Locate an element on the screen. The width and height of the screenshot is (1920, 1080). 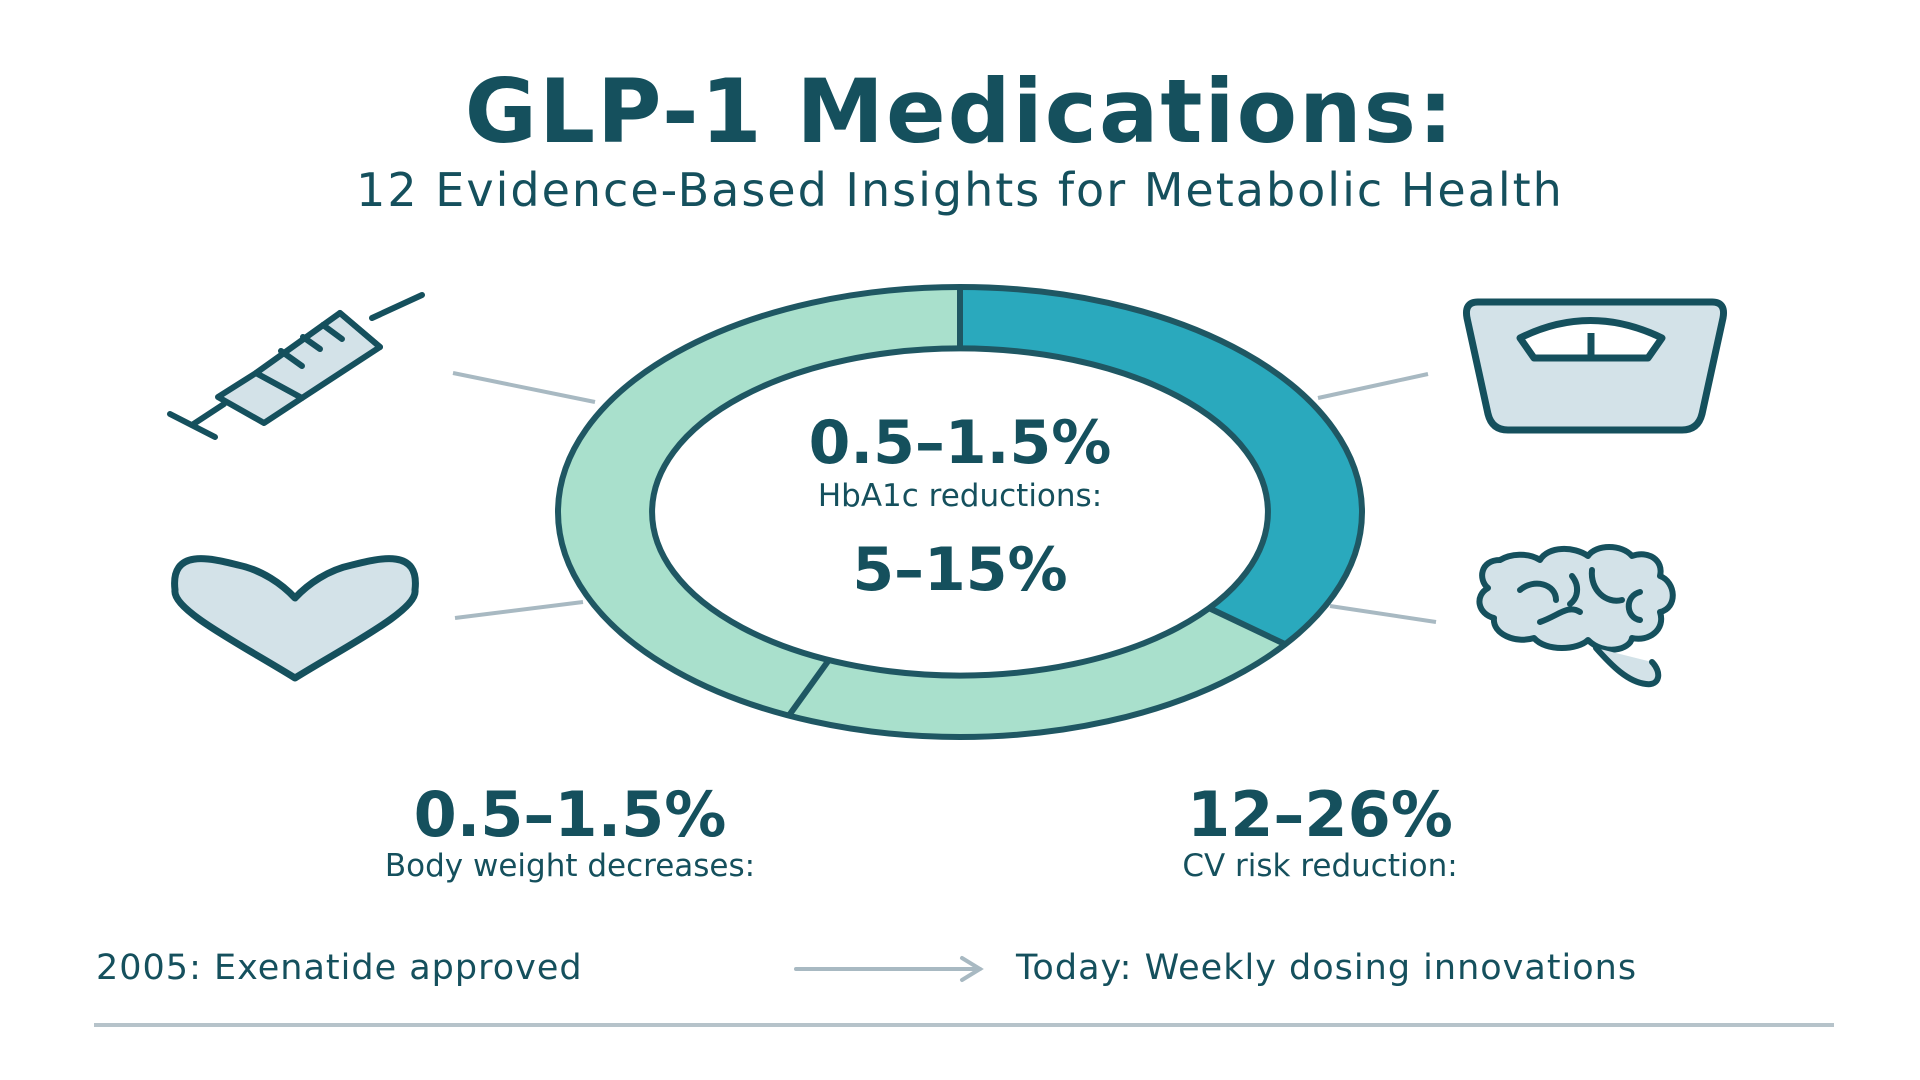
connector-line-syringe is located at coordinates (524, 387).